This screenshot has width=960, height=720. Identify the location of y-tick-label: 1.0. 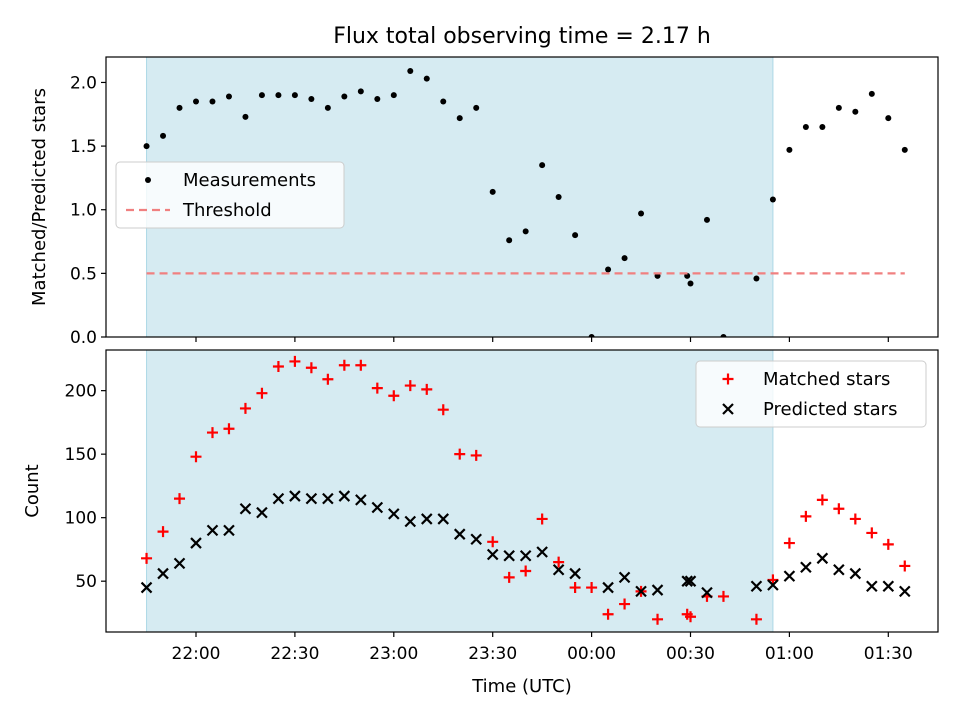
(83, 211).